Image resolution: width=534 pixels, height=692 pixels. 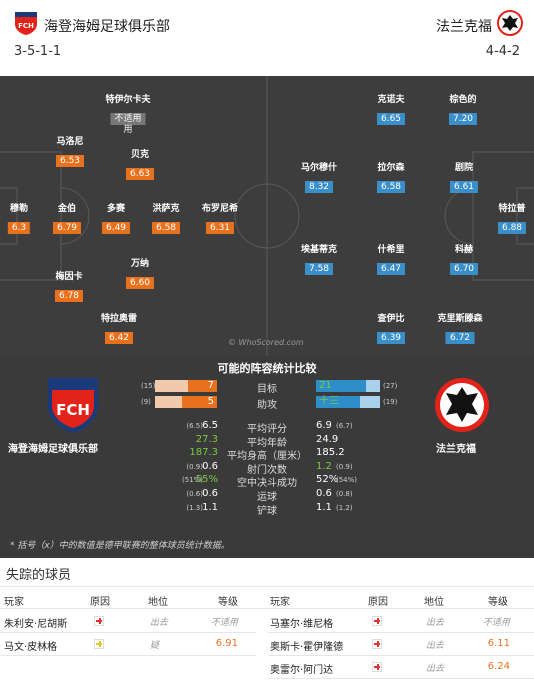 What do you see at coordinates (324, 493) in the screenshot?
I see `stat-away-value: 0.6` at bounding box center [324, 493].